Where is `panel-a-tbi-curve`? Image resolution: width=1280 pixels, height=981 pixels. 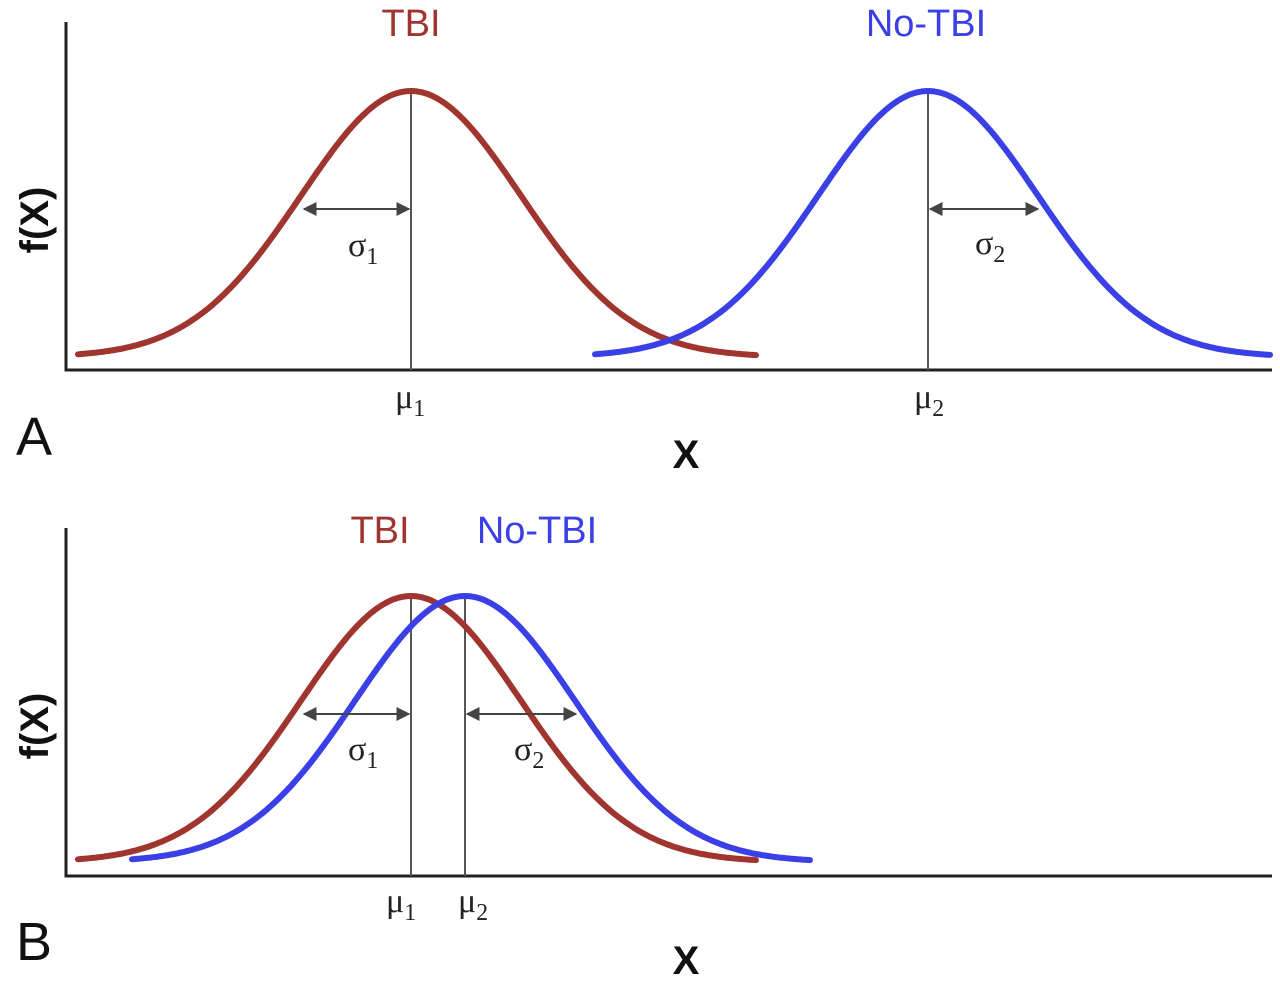
panel-a-tbi-curve is located at coordinates (417, 223).